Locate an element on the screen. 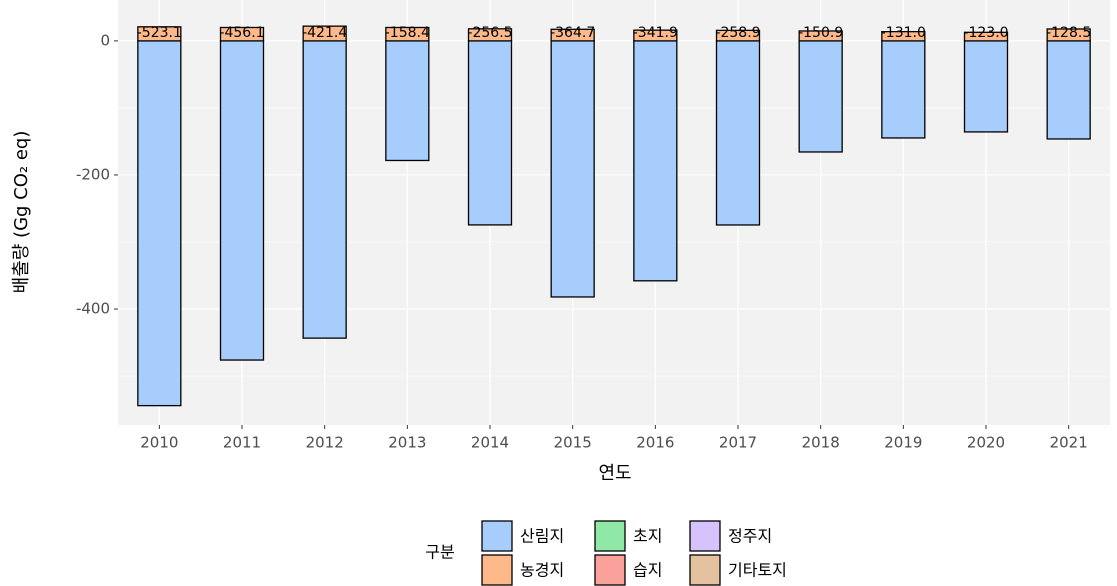  x-tick-label: 2021 is located at coordinates (1069, 443).